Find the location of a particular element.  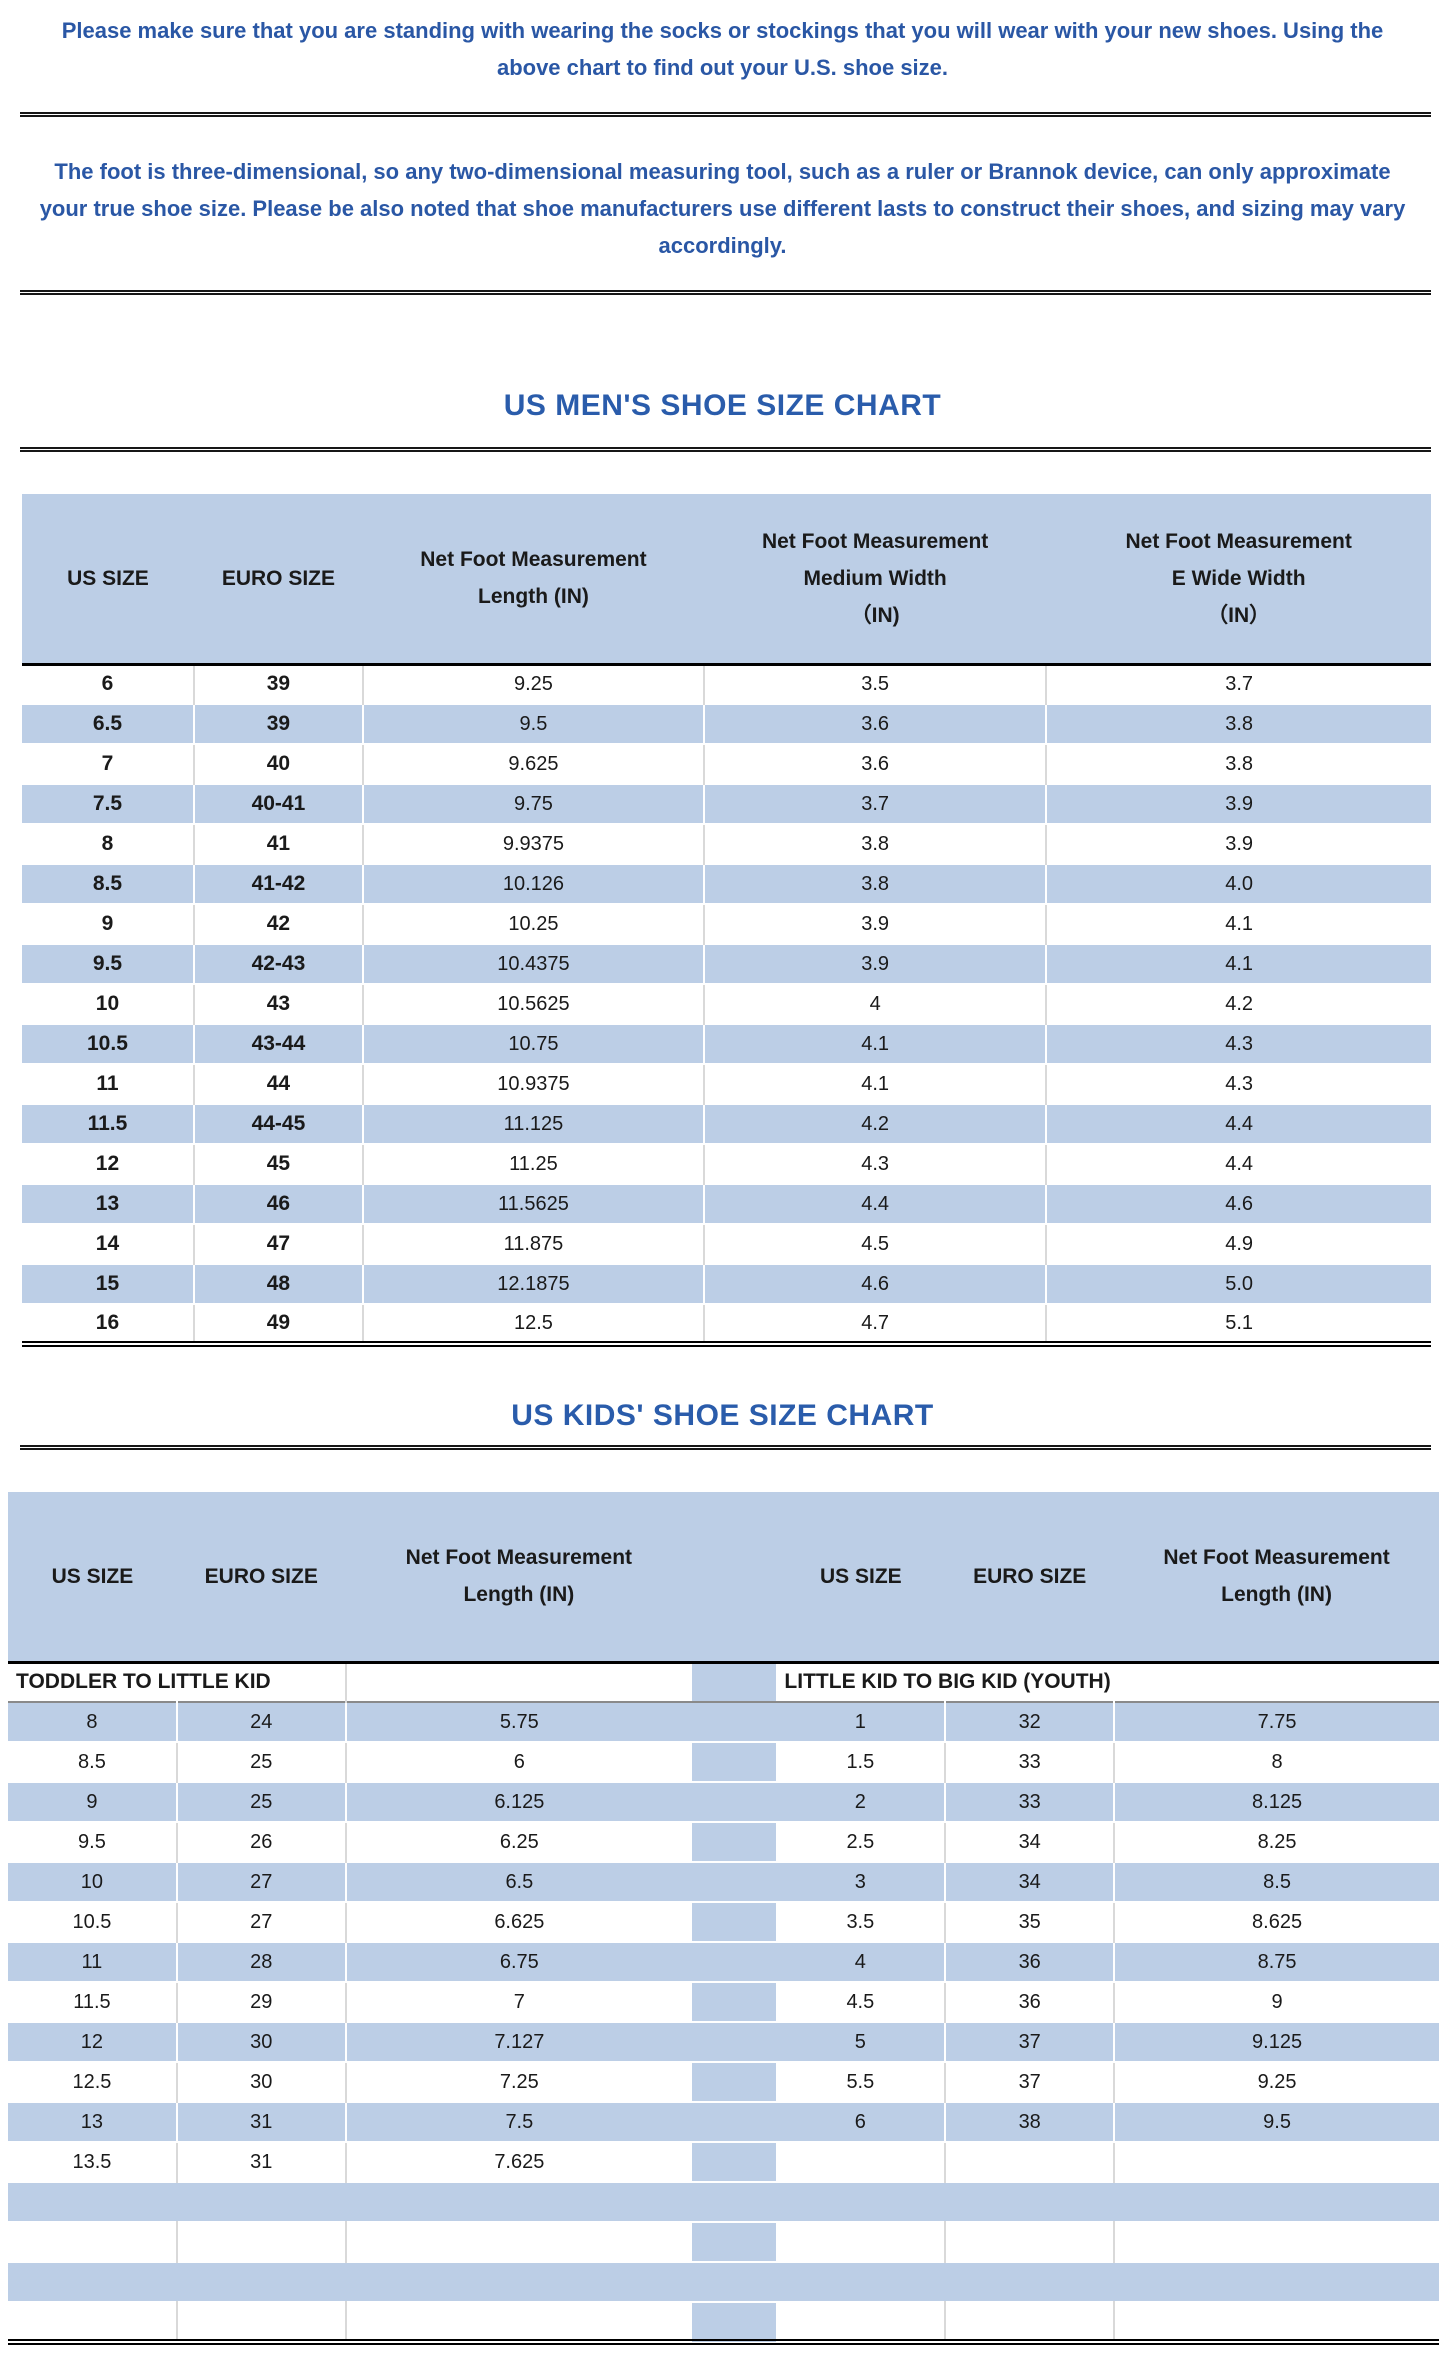

kids-table-cell: 36 is located at coordinates (1030, 1962).